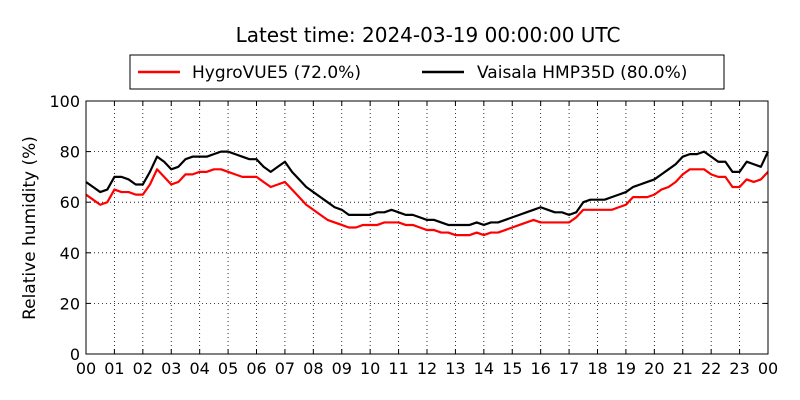 Image resolution: width=800 pixels, height=400 pixels. I want to click on x-tick-label: 12, so click(427, 368).